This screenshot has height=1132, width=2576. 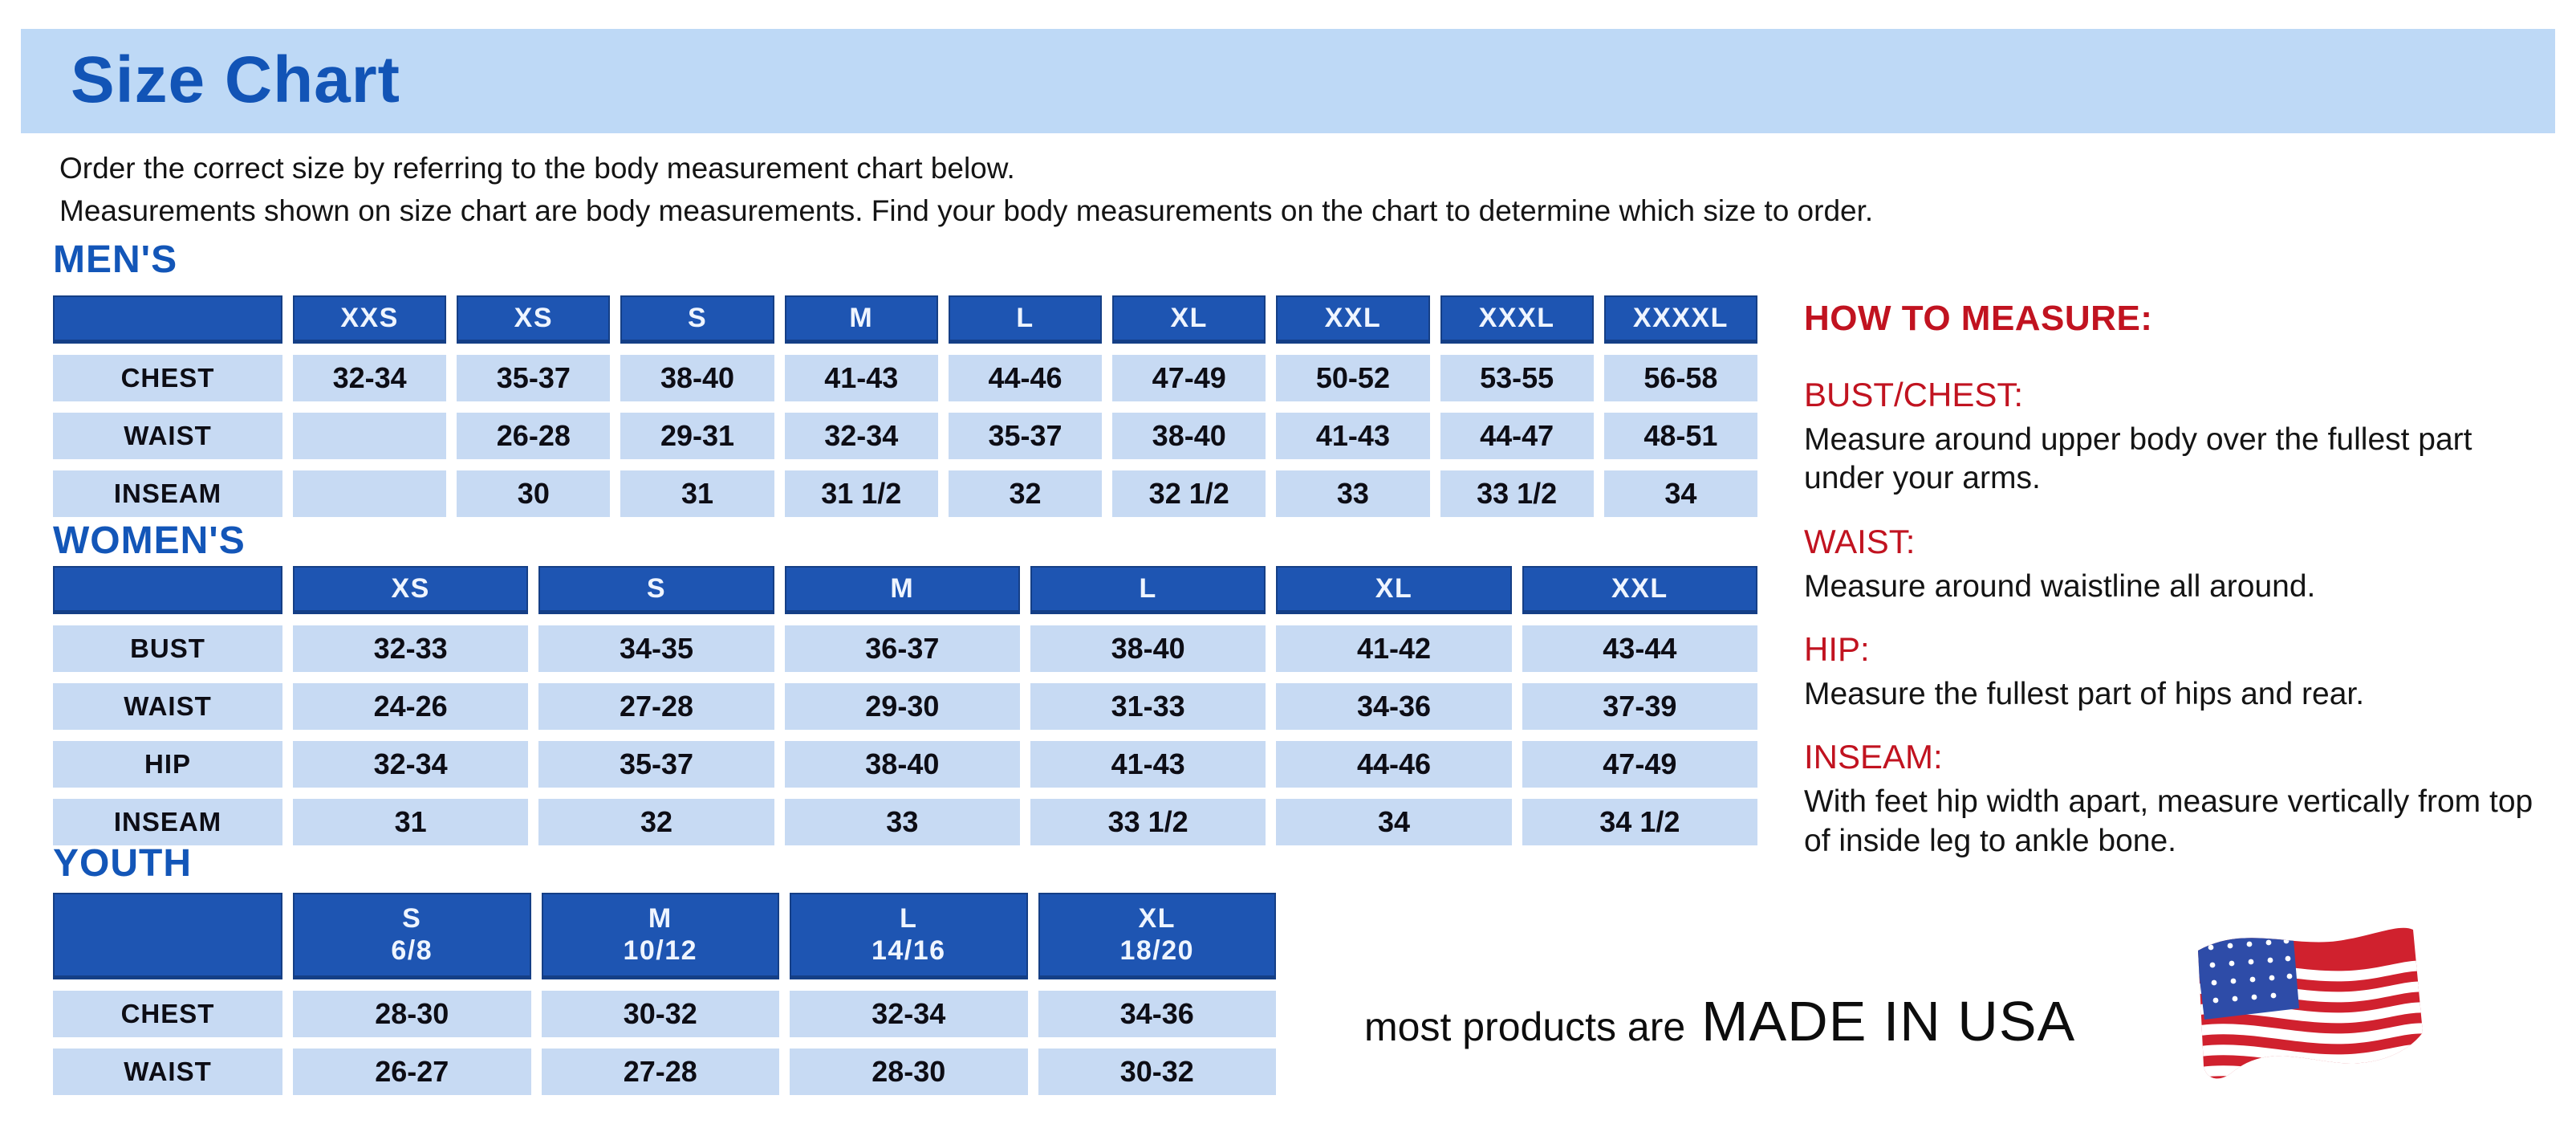 I want to click on measure-term: WAIST:, so click(x=1860, y=541).